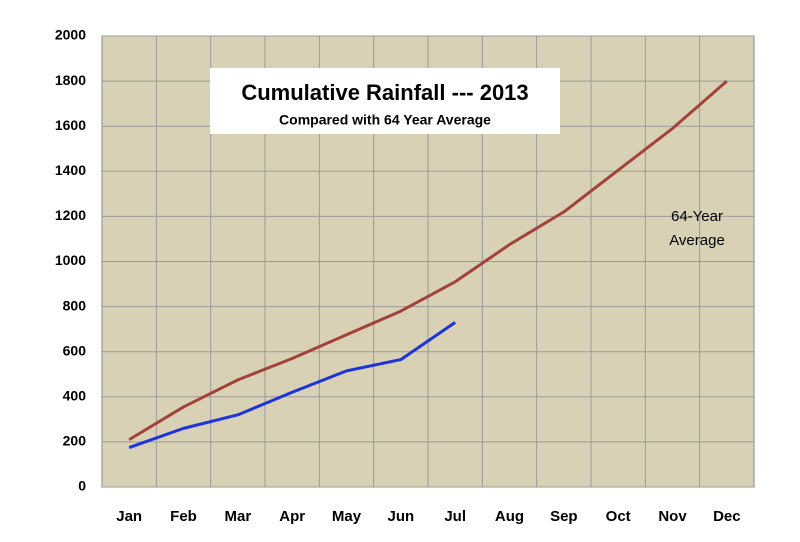 The image size is (800, 542). I want to click on x-tick-label: Jul, so click(455, 516).